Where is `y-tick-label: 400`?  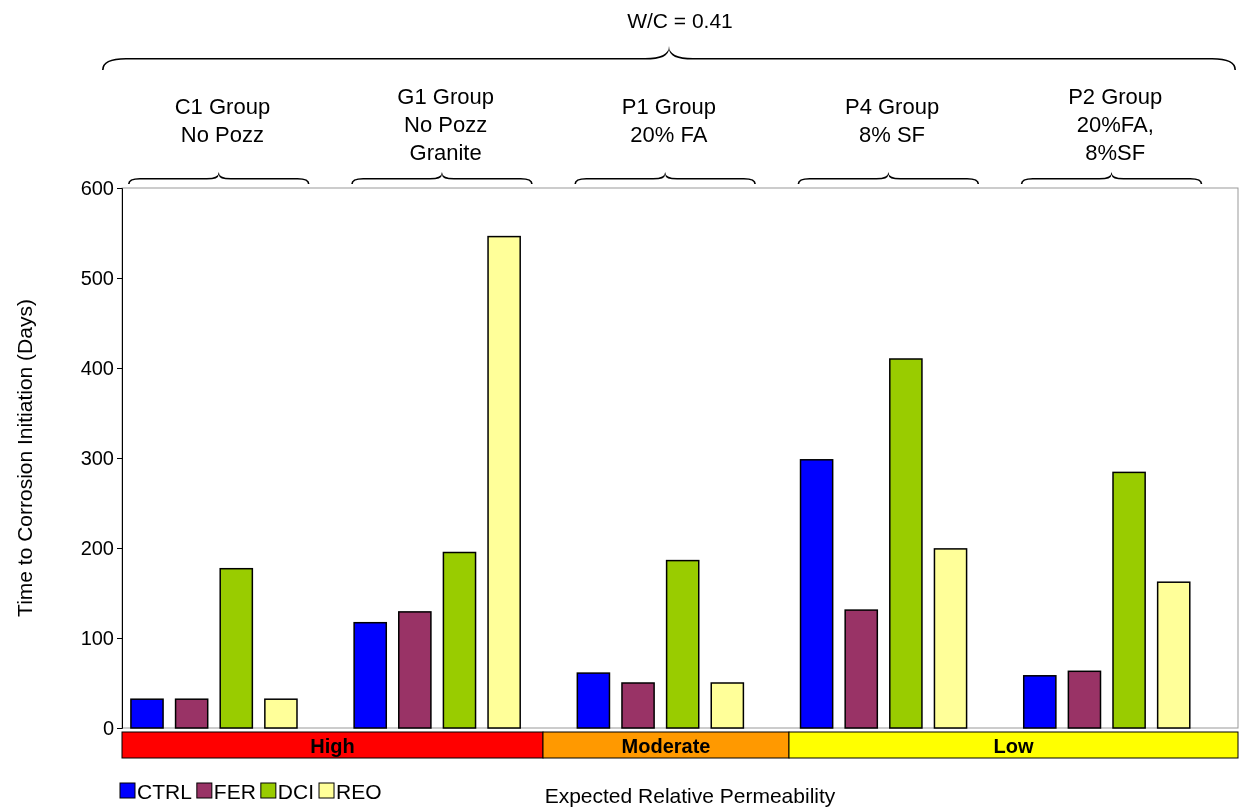
y-tick-label: 400 is located at coordinates (97, 367).